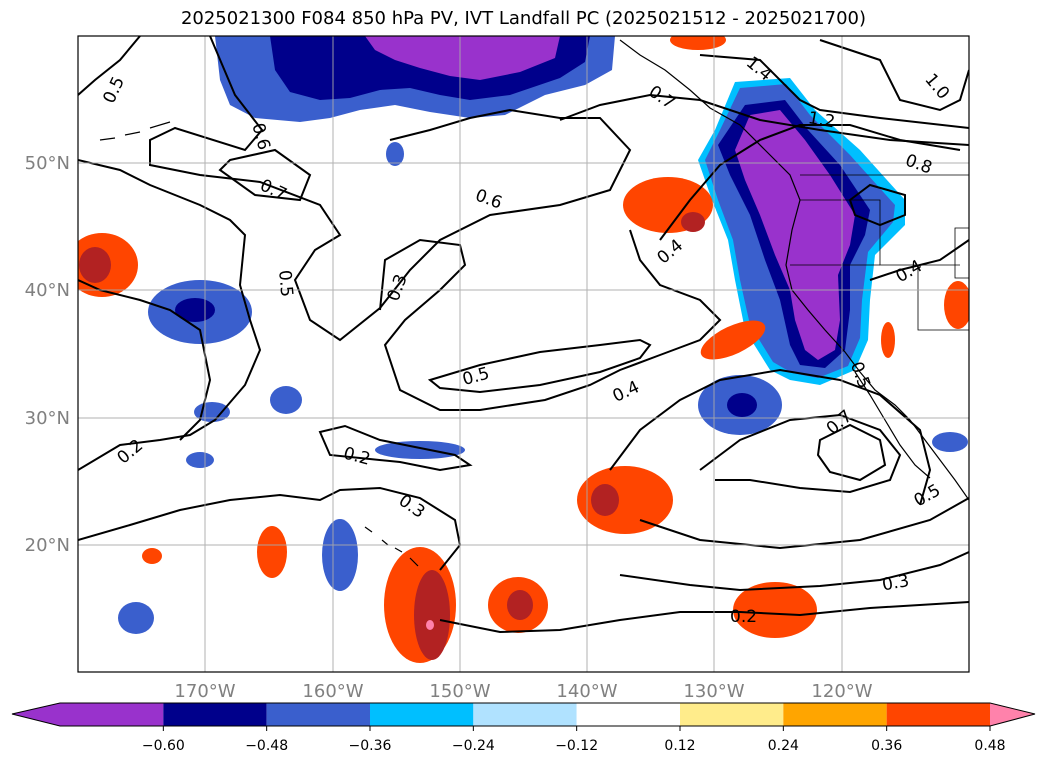 Image resolution: width=1047 pixels, height=765 pixels. Describe the element at coordinates (47, 418) in the screenshot. I see `lat-label: 30°N` at that location.